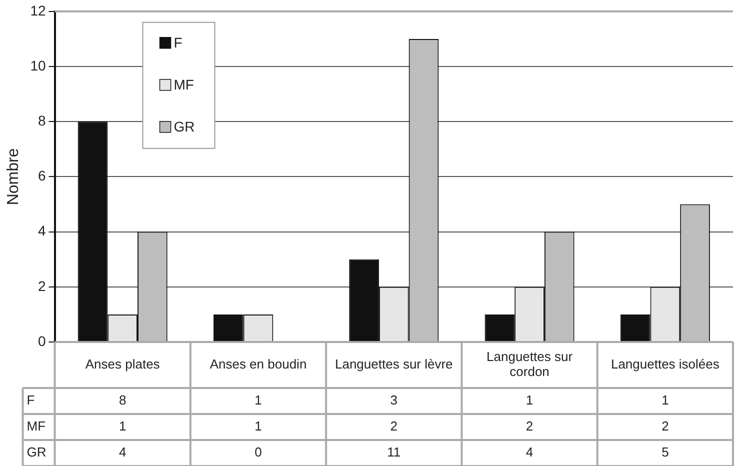  I want to click on y-tick-label: 0, so click(42, 340).